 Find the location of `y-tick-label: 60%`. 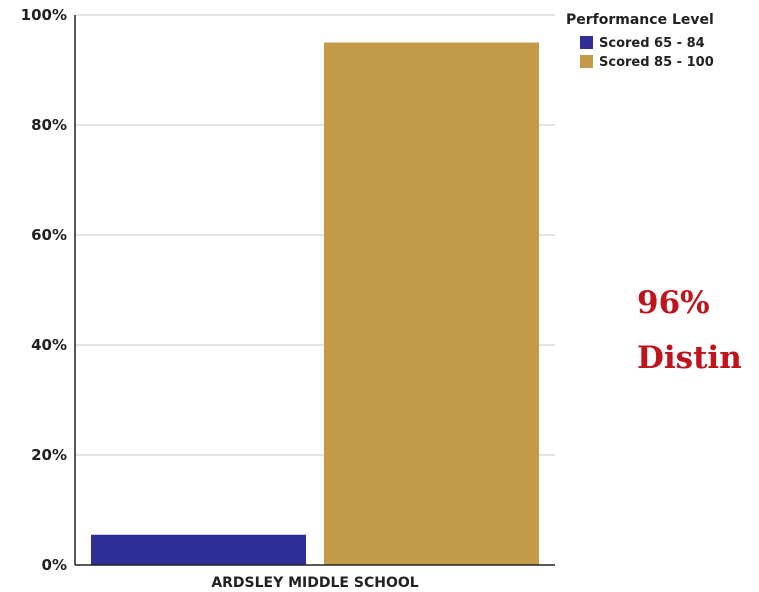

y-tick-label: 60% is located at coordinates (49, 235).